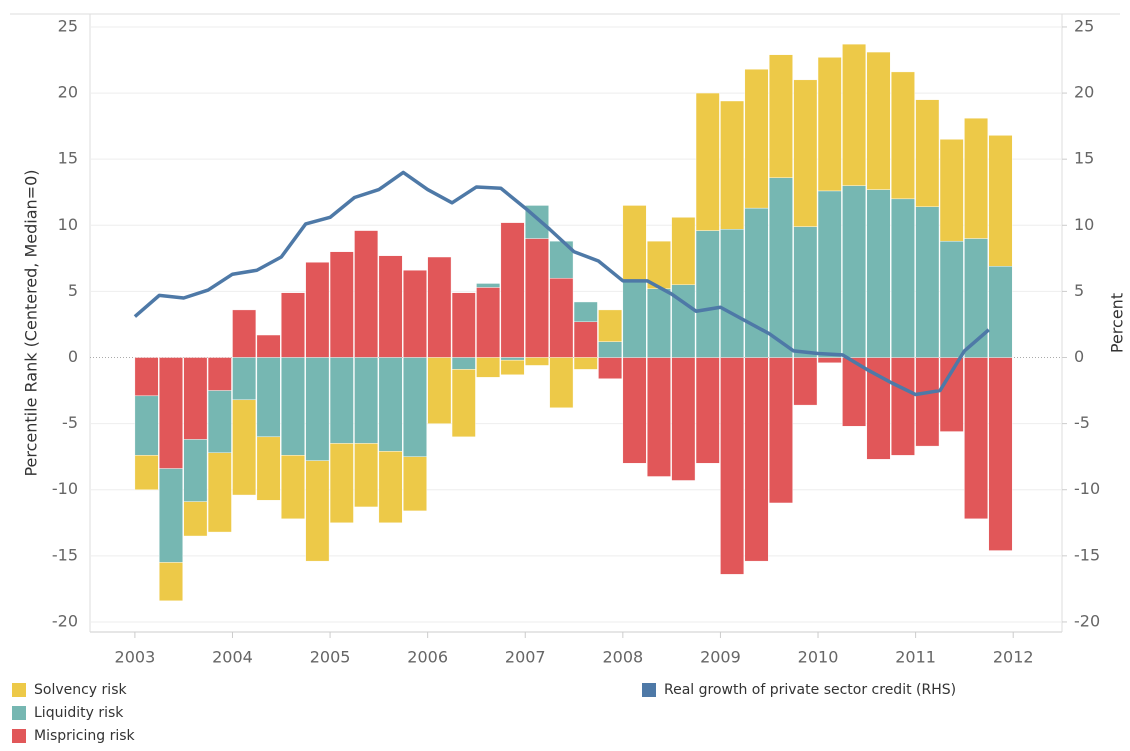 This screenshot has width=1130, height=751. Describe the element at coordinates (73, 290) in the screenshot. I see `y-tick-label: 5` at that location.